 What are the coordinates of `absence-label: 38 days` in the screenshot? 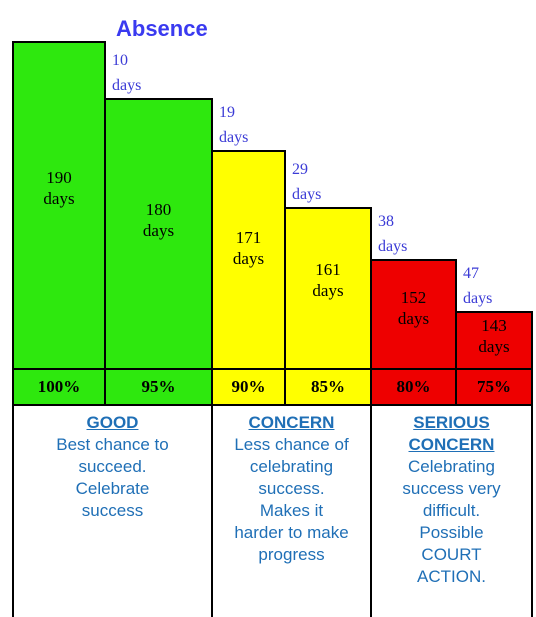 It's located at (393, 233).